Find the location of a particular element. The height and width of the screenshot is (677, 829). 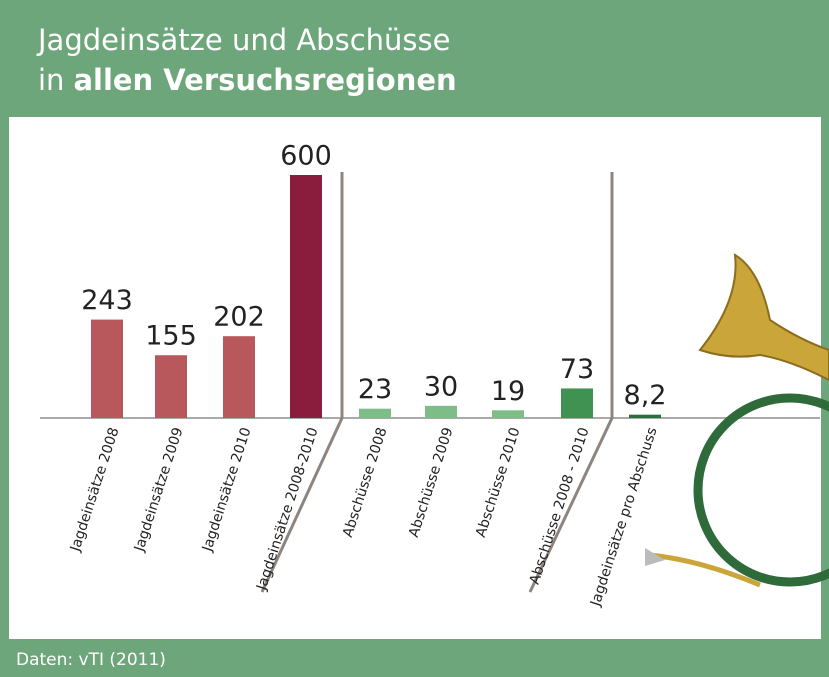

value-label: 23 is located at coordinates (375, 389).